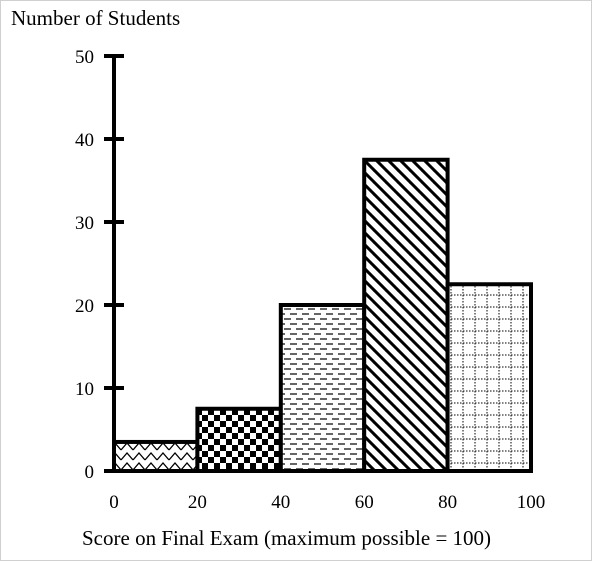 This screenshot has height=565, width=592. What do you see at coordinates (84, 57) in the screenshot?
I see `y-tick-label: 50` at bounding box center [84, 57].